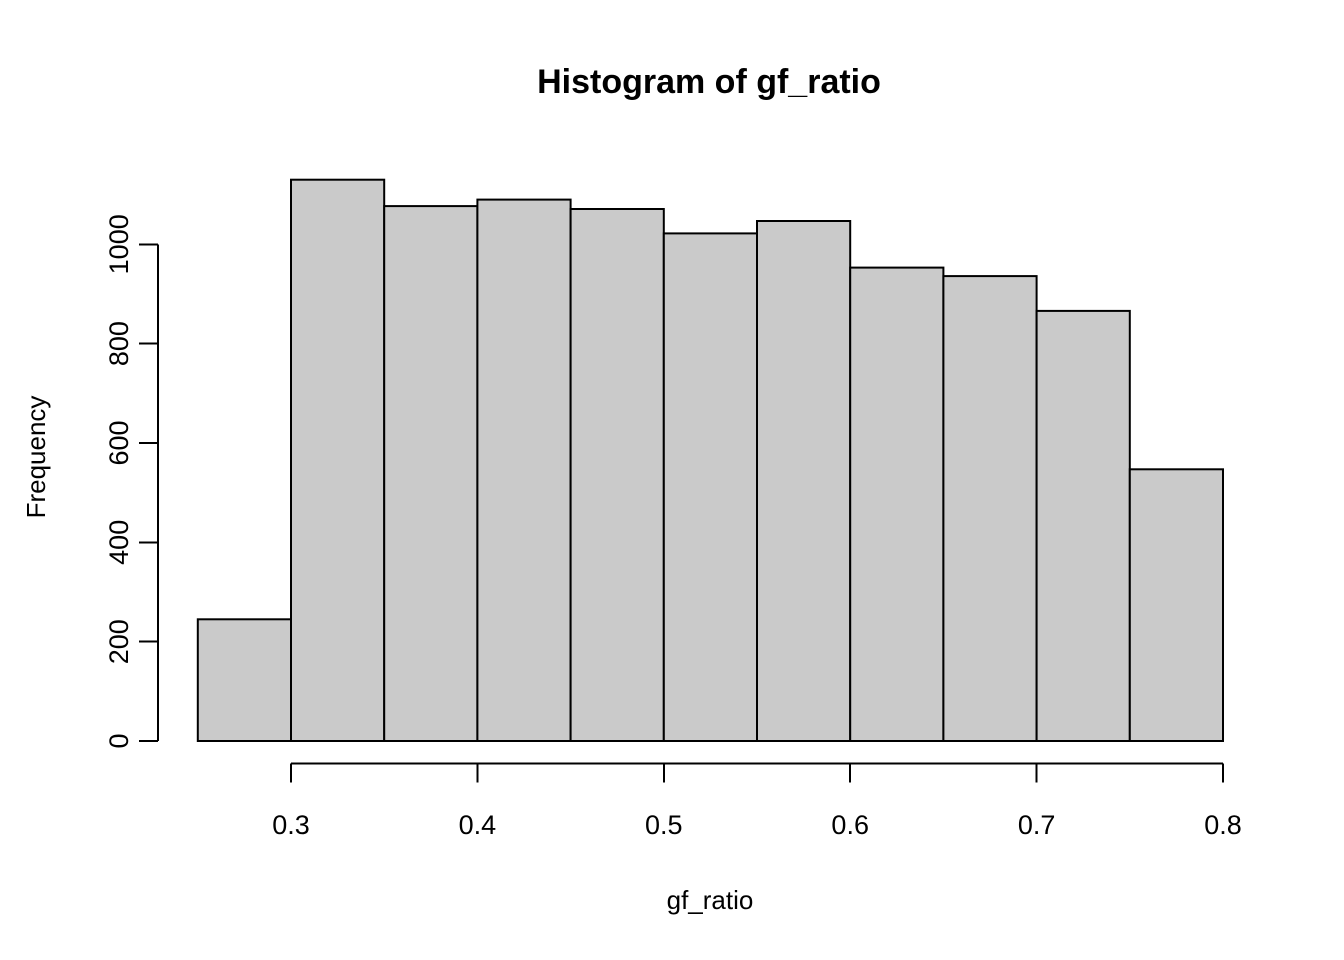 This screenshot has width=1344, height=960. What do you see at coordinates (119, 641) in the screenshot?
I see `y-tick-label: 200` at bounding box center [119, 641].